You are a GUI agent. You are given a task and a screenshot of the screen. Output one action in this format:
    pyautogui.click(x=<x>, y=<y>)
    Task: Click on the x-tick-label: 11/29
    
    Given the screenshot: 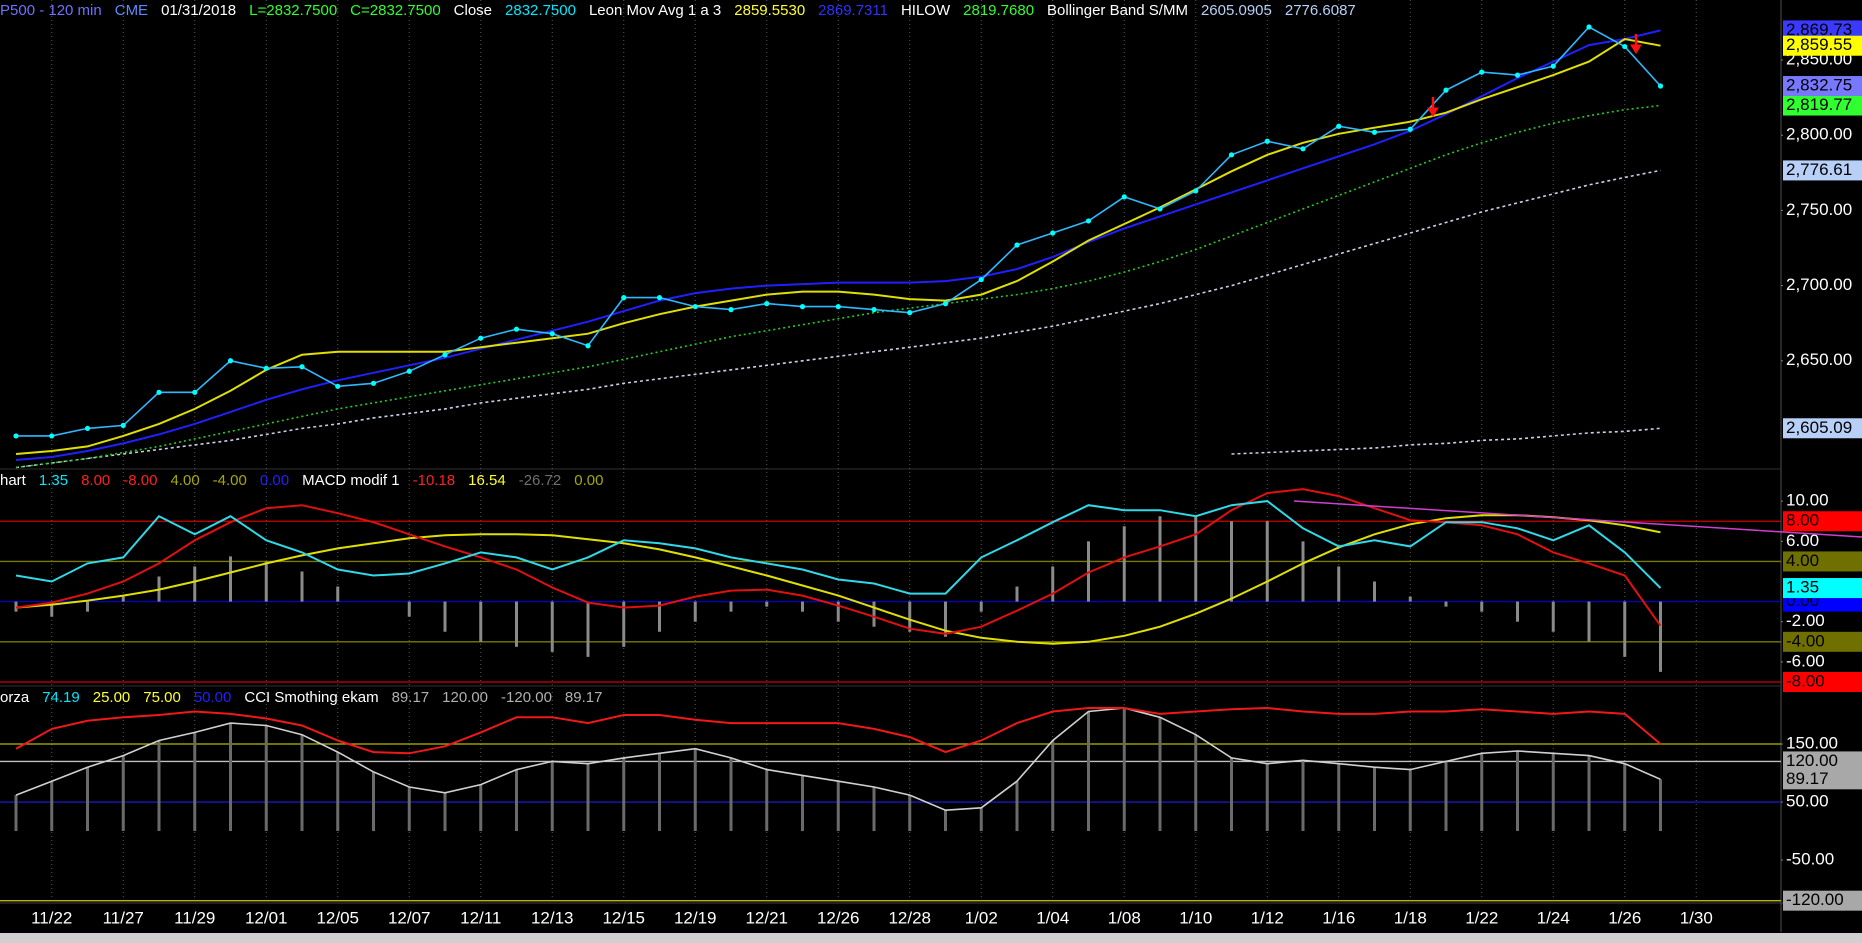 What is the action you would take?
    pyautogui.click(x=194, y=917)
    